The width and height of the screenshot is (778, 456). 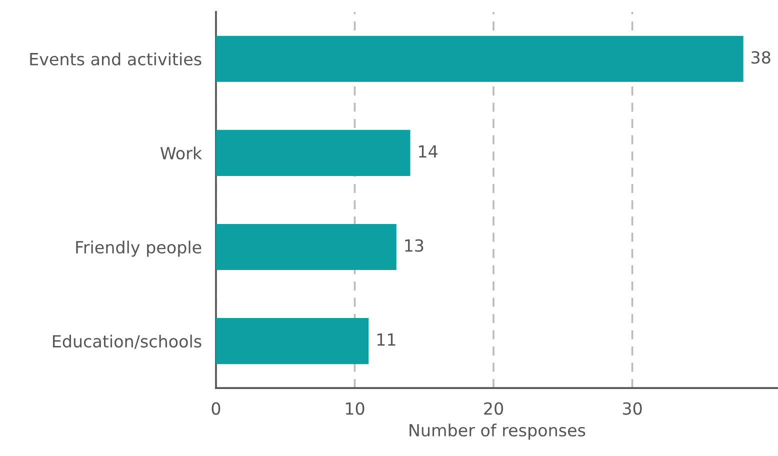 What do you see at coordinates (414, 245) in the screenshot?
I see `data-label: 13` at bounding box center [414, 245].